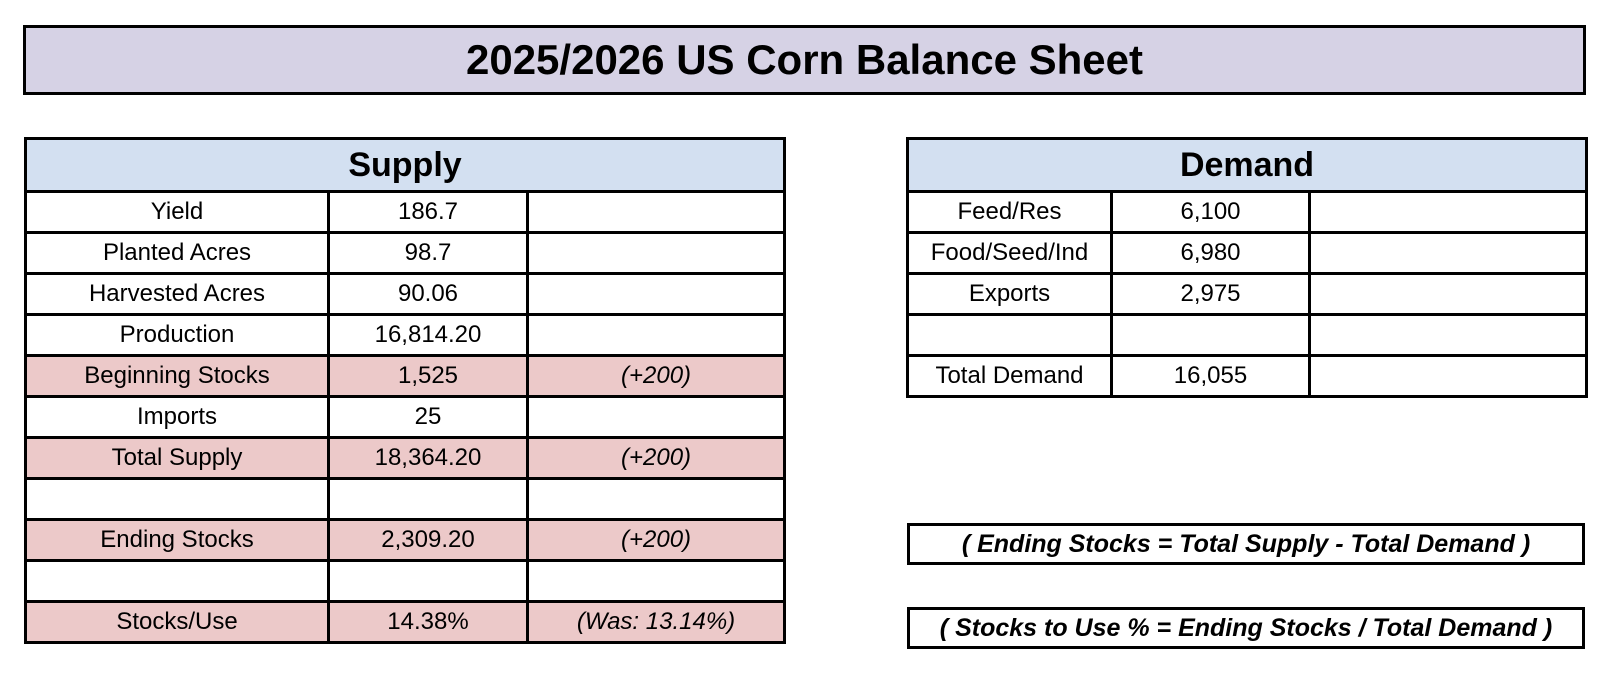  What do you see at coordinates (656, 622) in the screenshot?
I see `supply-row-note: (Was: 13.14%)` at bounding box center [656, 622].